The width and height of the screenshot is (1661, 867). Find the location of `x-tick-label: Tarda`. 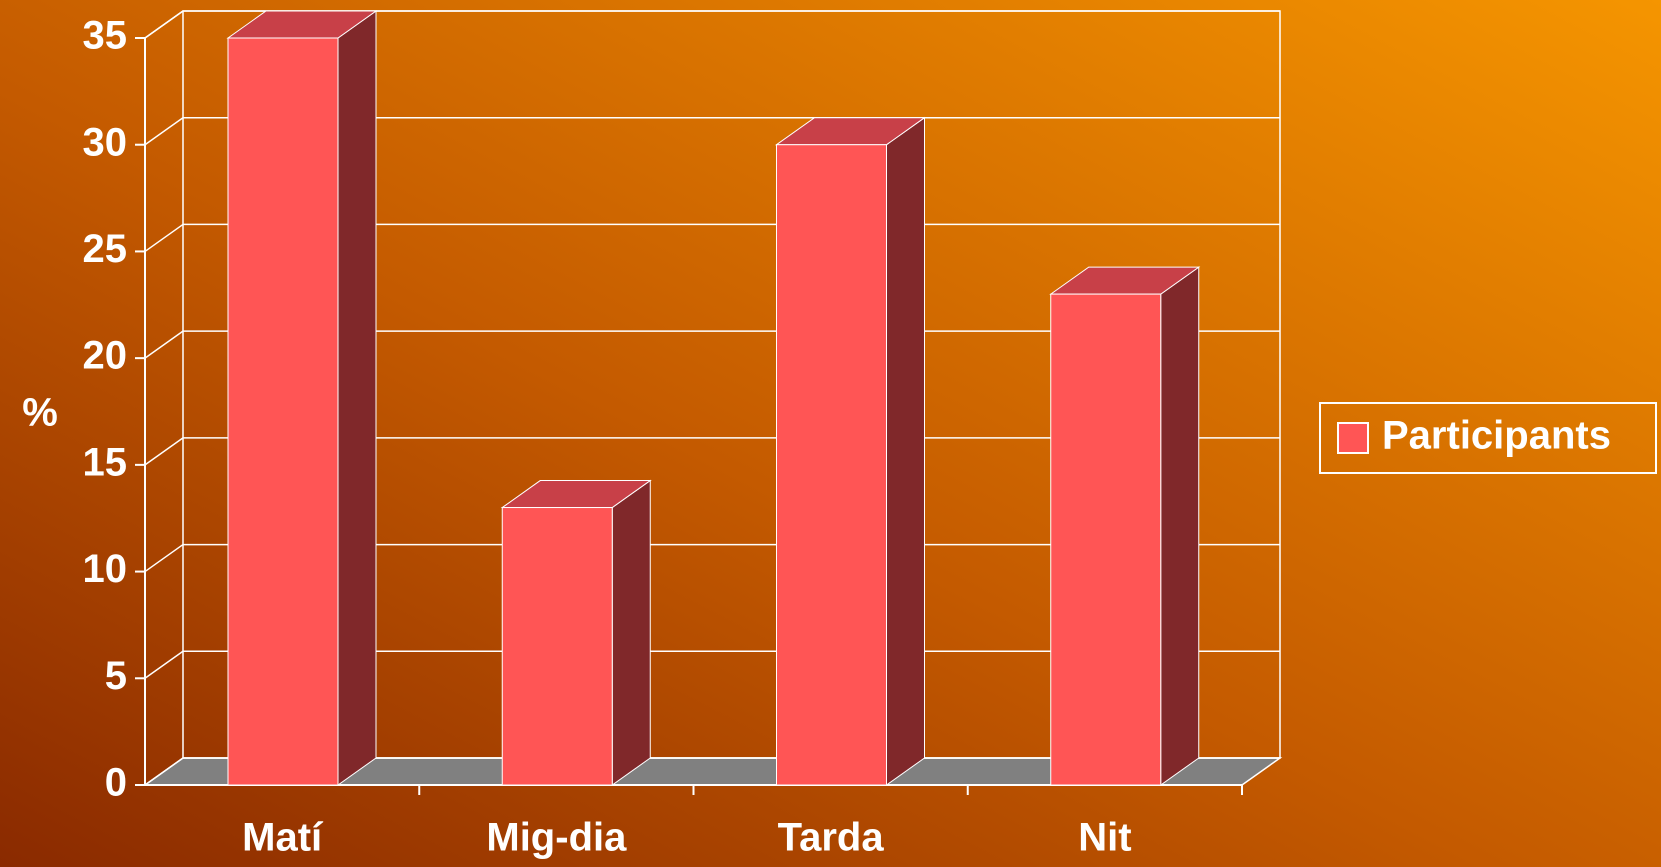

x-tick-label: Tarda is located at coordinates (831, 838).